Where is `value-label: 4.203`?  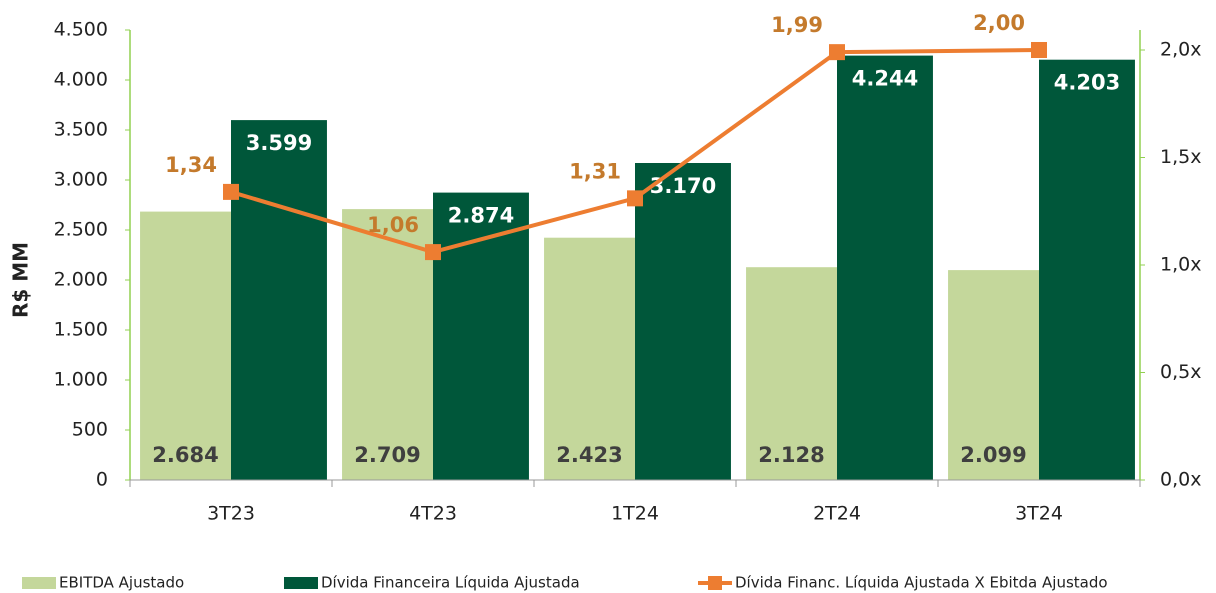
value-label: 4.203 is located at coordinates (1087, 83).